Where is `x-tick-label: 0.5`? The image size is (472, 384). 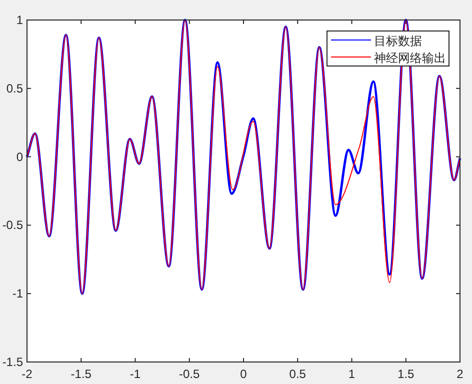 x-tick-label: 0.5 is located at coordinates (297, 374).